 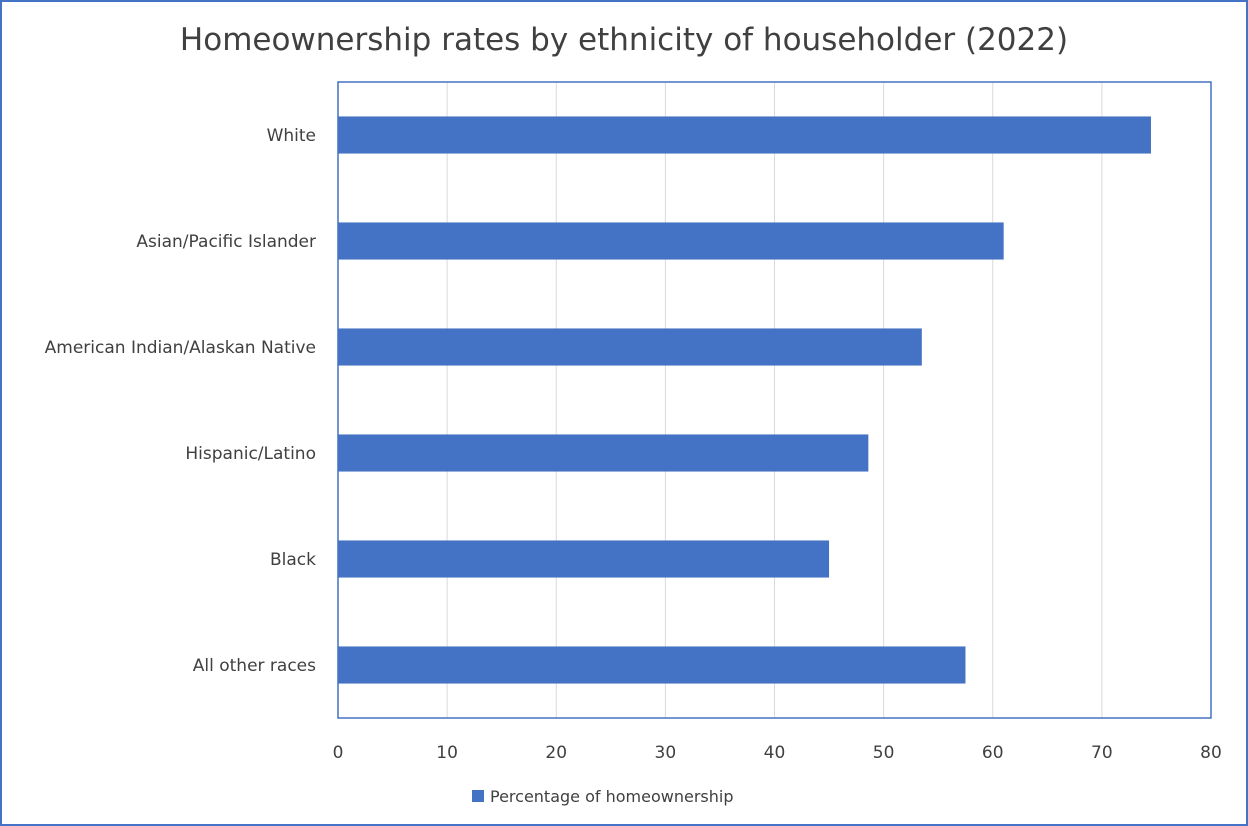 I want to click on category-label: Asian/Pacific Islander, so click(x=226, y=242).